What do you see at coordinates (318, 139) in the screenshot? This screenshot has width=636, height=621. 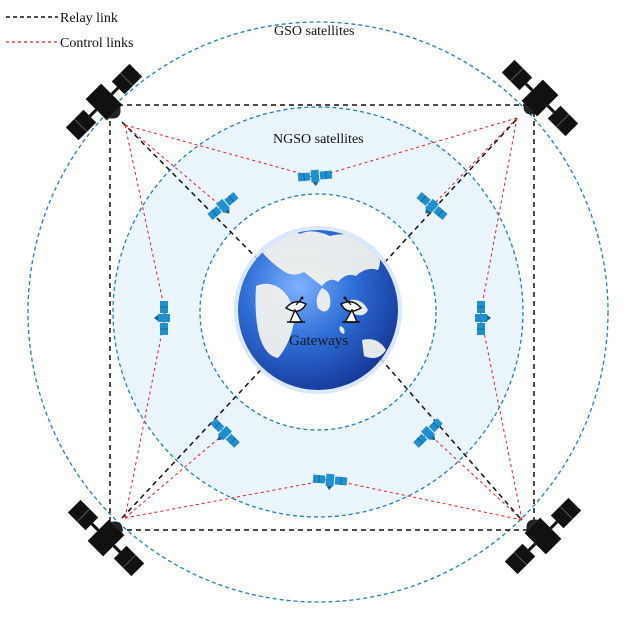 I see `ngso-satellites-label: NGSO satellites` at bounding box center [318, 139].